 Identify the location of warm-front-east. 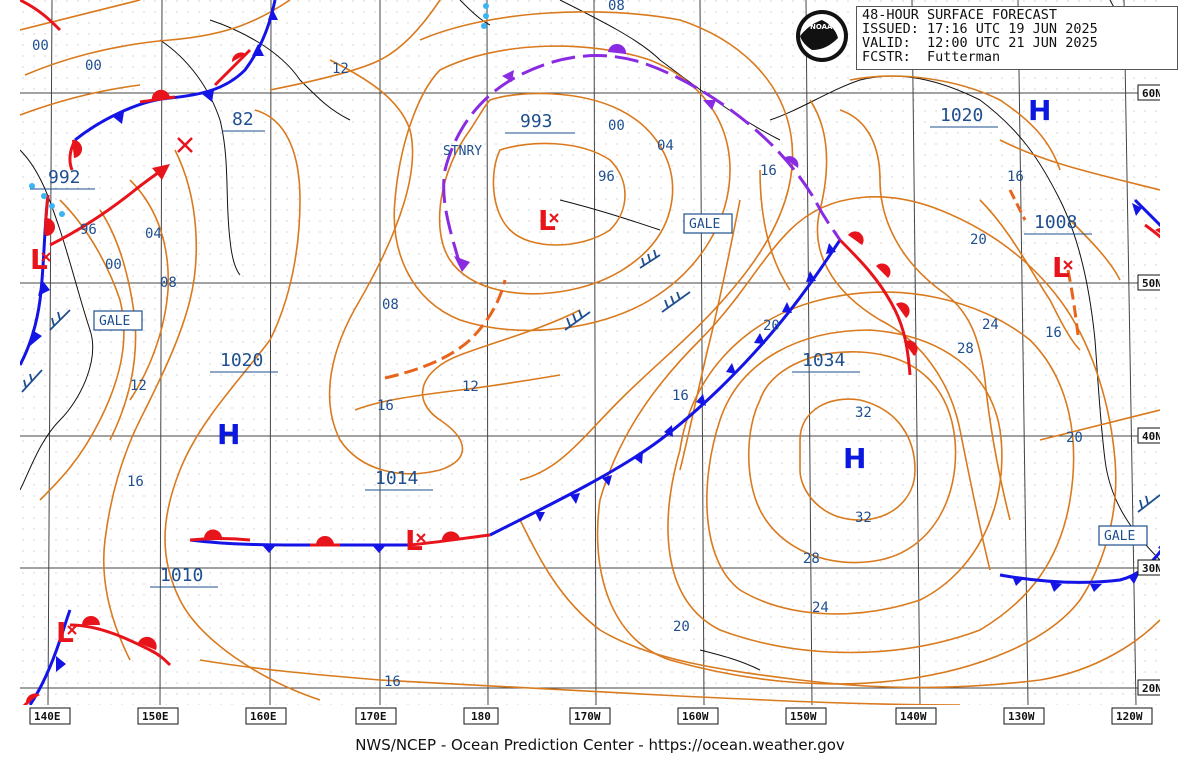
(875, 307).